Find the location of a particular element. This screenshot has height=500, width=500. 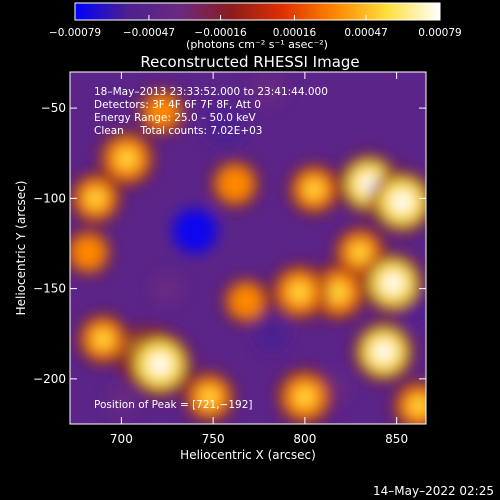

x-tick-label: 750 is located at coordinates (213, 439).